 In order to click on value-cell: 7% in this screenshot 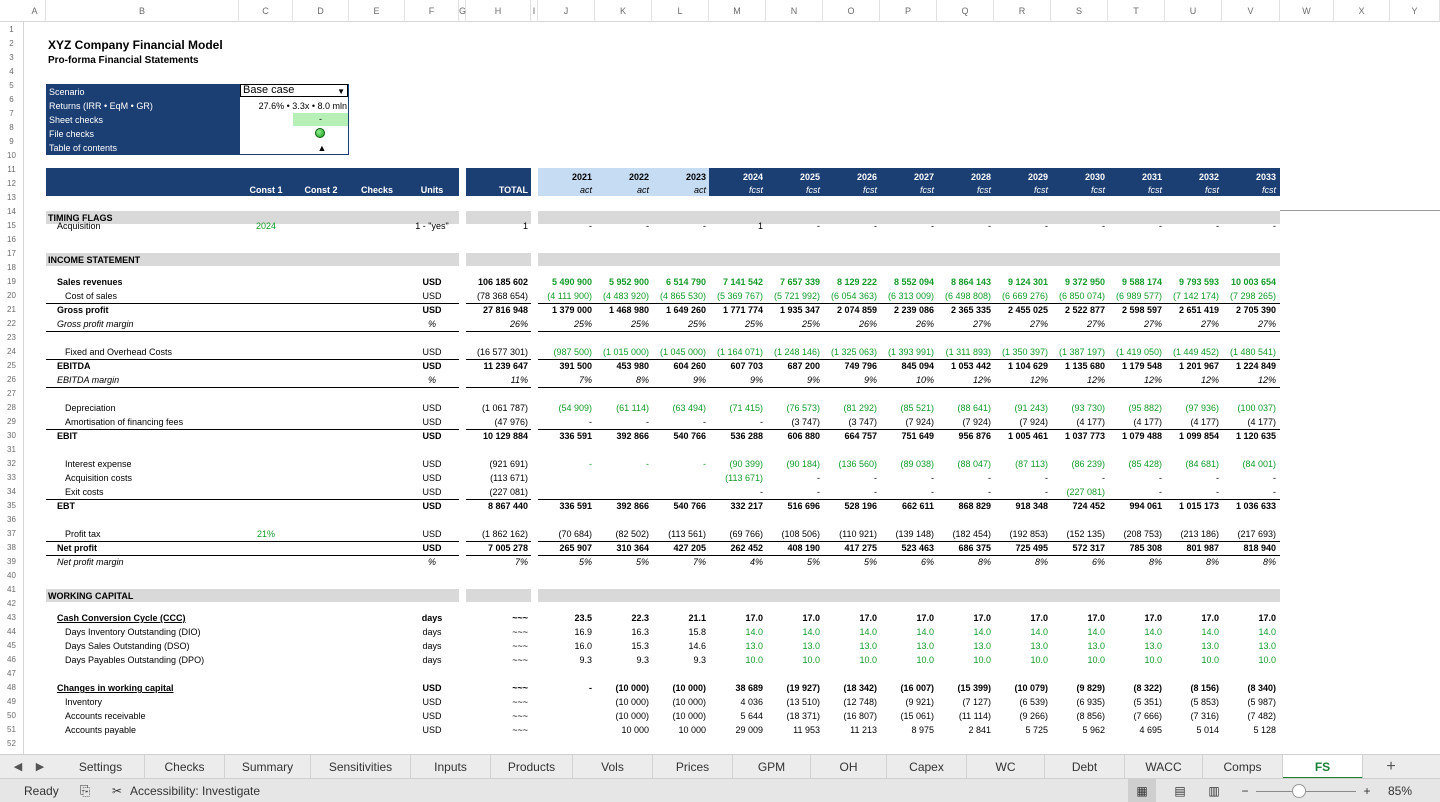, I will do `click(699, 562)`.